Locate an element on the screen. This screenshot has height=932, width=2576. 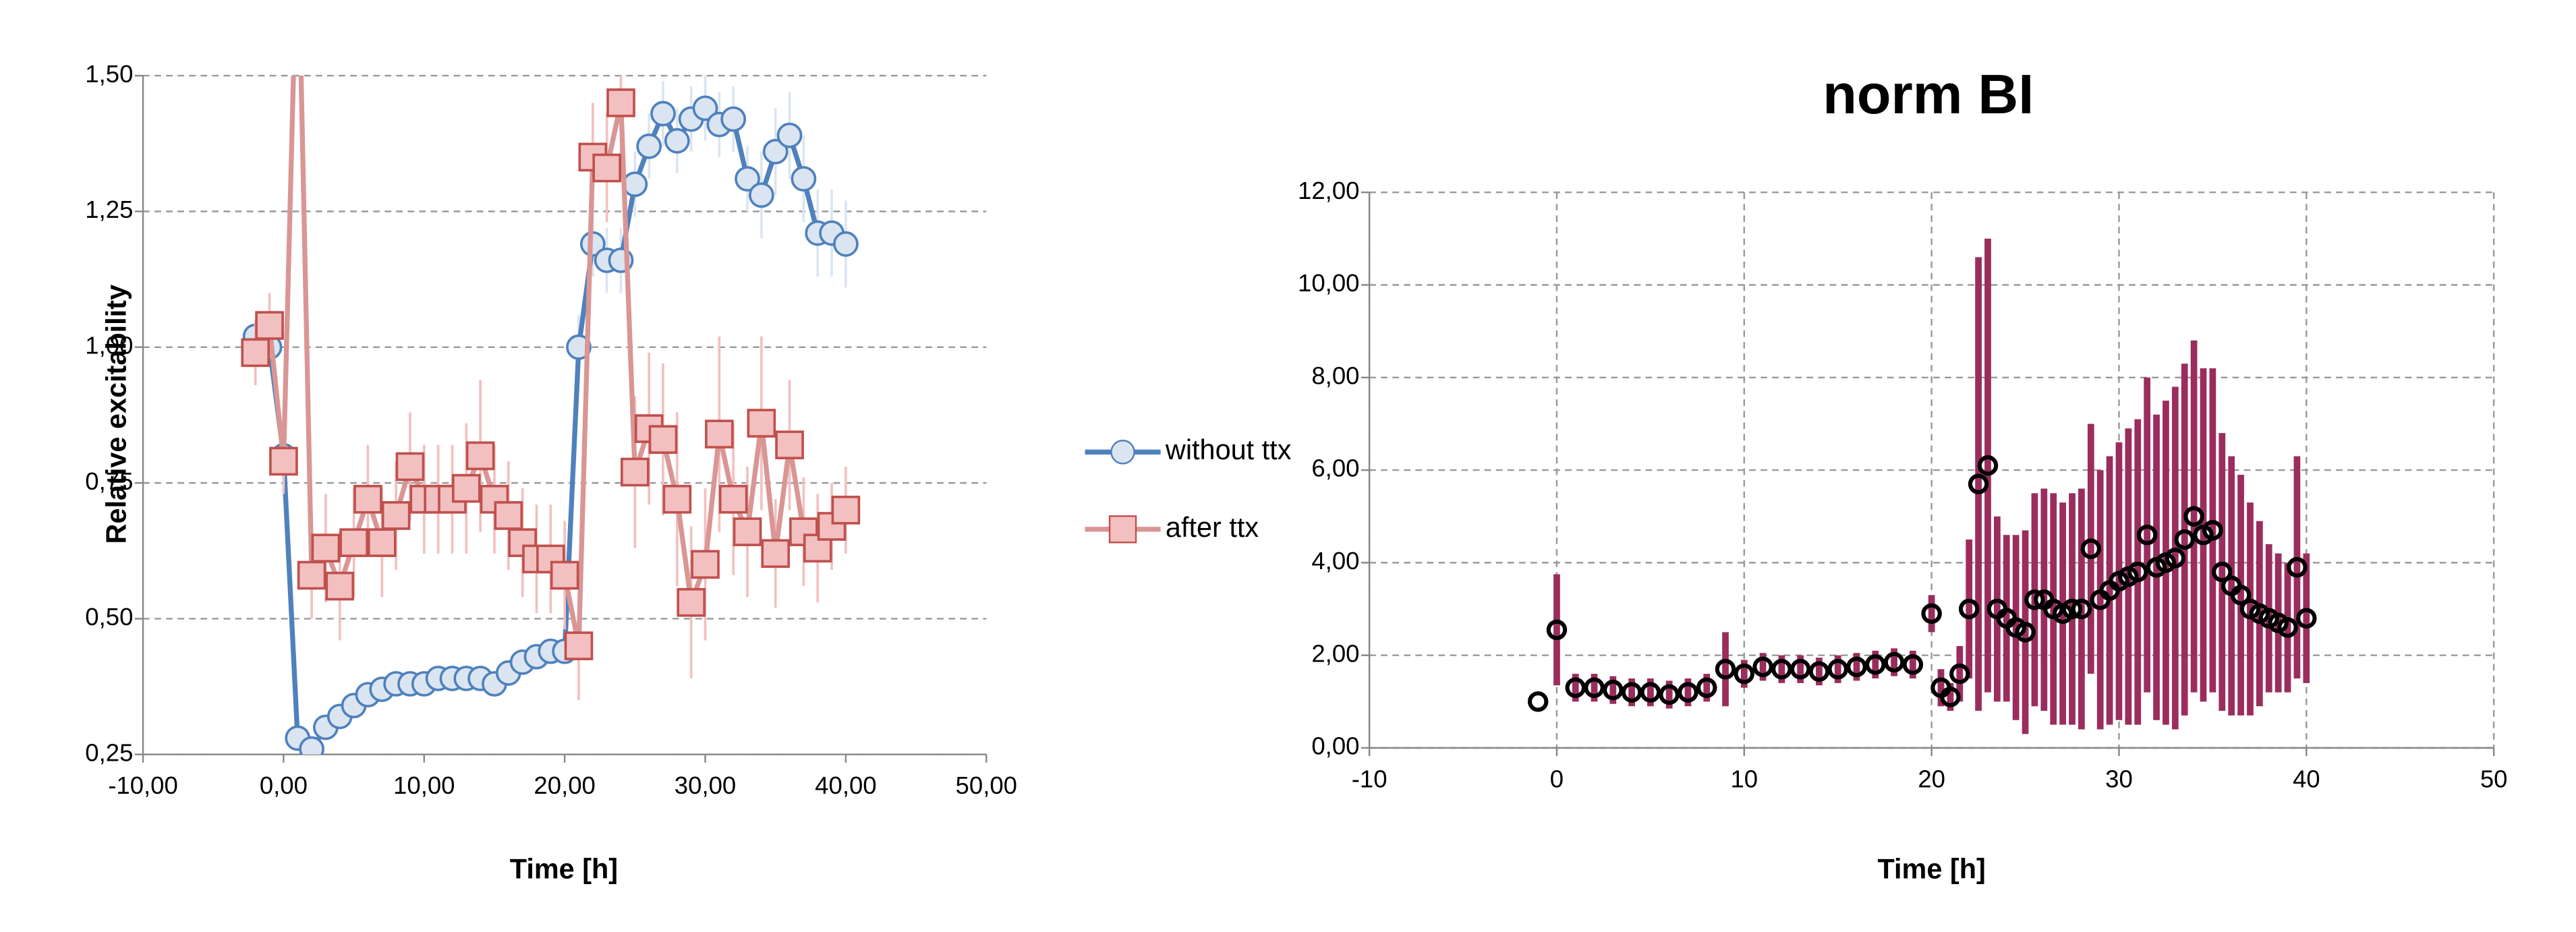
y-tick-label: 1,50 is located at coordinates (109, 74).